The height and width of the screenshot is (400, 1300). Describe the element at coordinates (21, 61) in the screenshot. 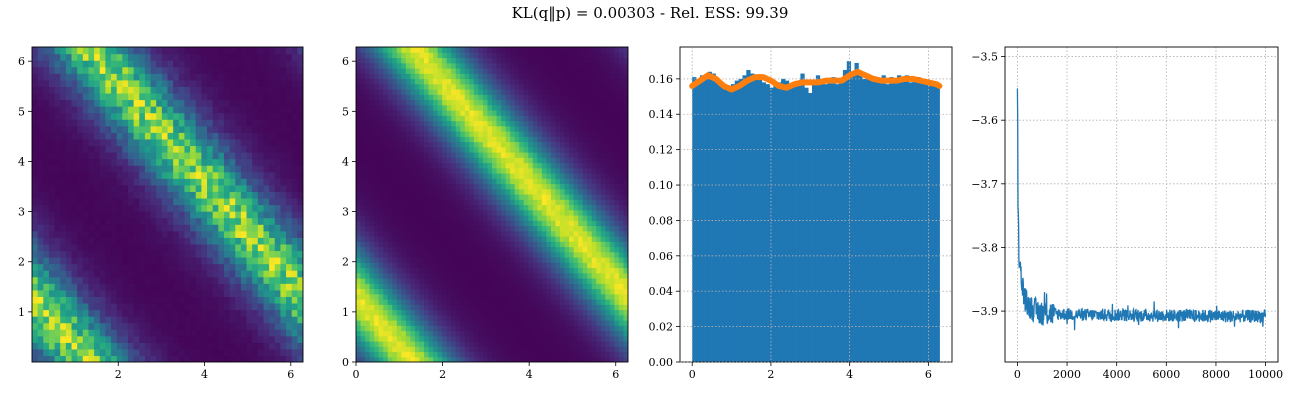

I see `y-tick-label: 6` at that location.